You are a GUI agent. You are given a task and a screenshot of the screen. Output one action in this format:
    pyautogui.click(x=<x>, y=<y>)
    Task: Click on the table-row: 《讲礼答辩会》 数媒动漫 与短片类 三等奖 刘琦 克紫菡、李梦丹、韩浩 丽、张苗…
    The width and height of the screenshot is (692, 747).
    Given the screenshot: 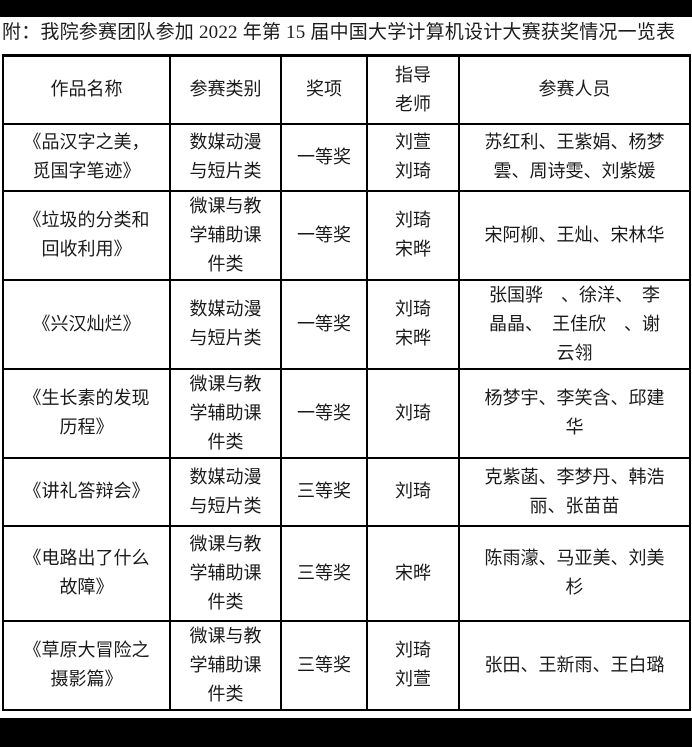 What is the action you would take?
    pyautogui.click(x=346, y=491)
    